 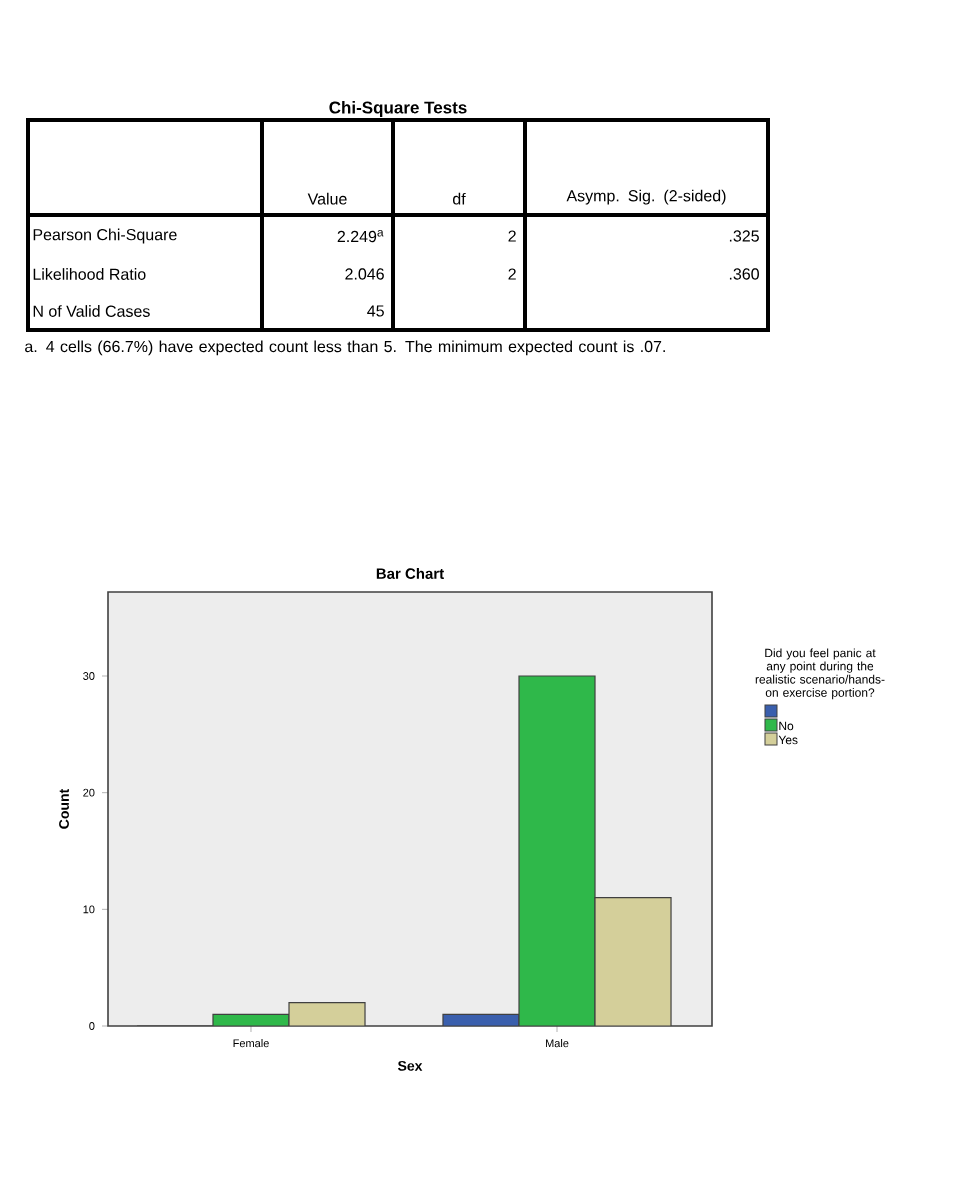 I want to click on y-tick-label: 20, so click(x=89, y=792).